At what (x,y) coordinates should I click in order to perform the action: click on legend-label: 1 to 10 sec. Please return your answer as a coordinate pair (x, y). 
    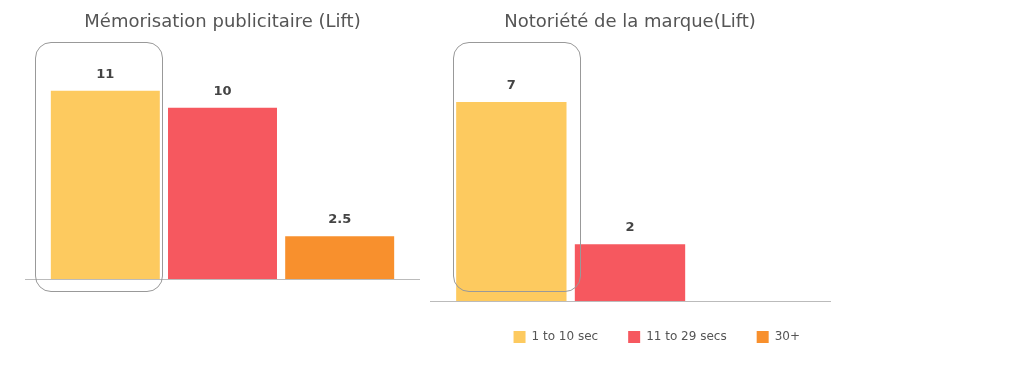
    Looking at the image, I should click on (565, 336).